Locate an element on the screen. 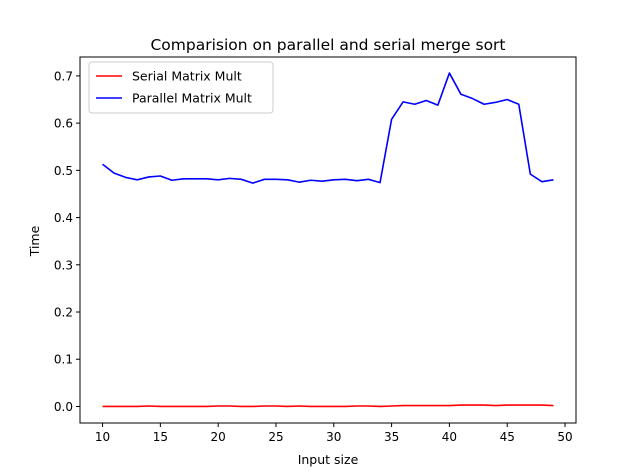 This screenshot has width=640, height=476. y-tick-label: 0.4 is located at coordinates (63, 218).